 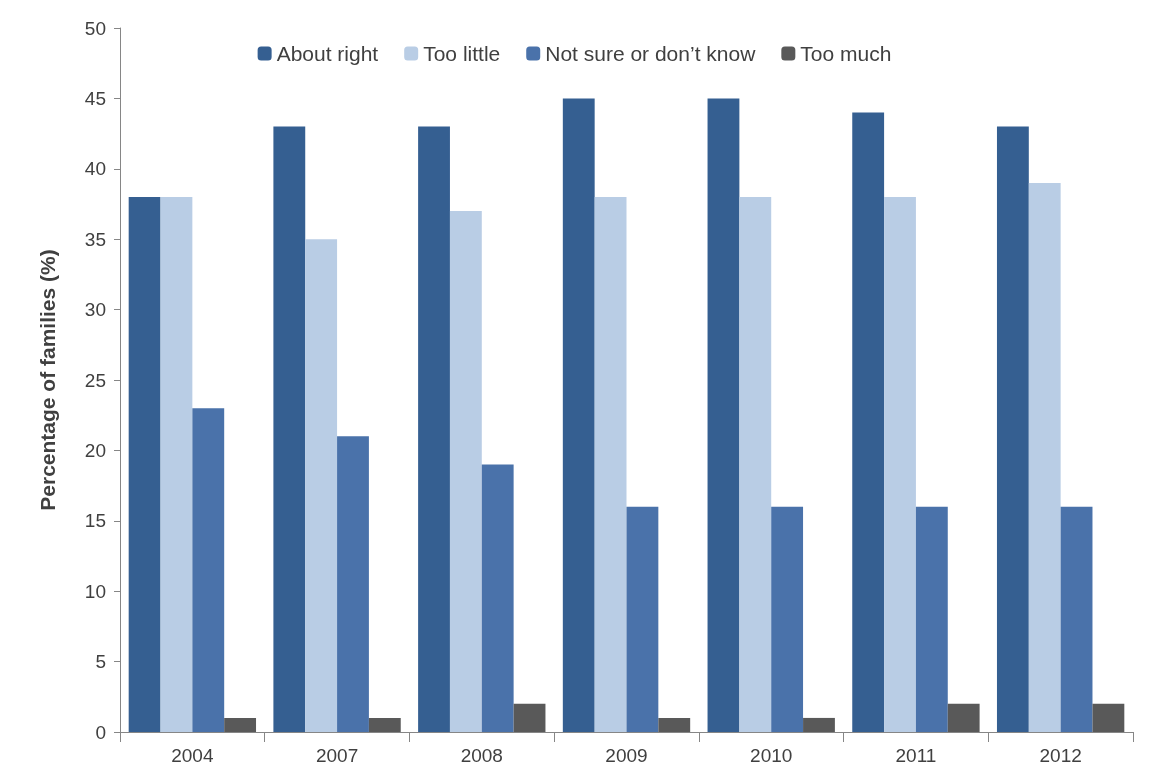 What do you see at coordinates (651, 53) in the screenshot?
I see `legend-label: Not sure or don’t know` at bounding box center [651, 53].